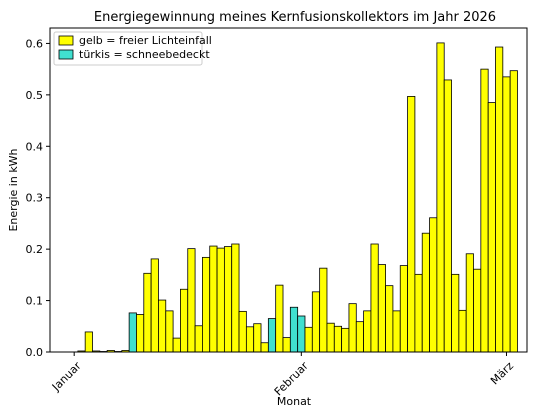 The height and width of the screenshot is (420, 554). What do you see at coordinates (35, 301) in the screenshot?
I see `y-tick-label: 0.1` at bounding box center [35, 301].